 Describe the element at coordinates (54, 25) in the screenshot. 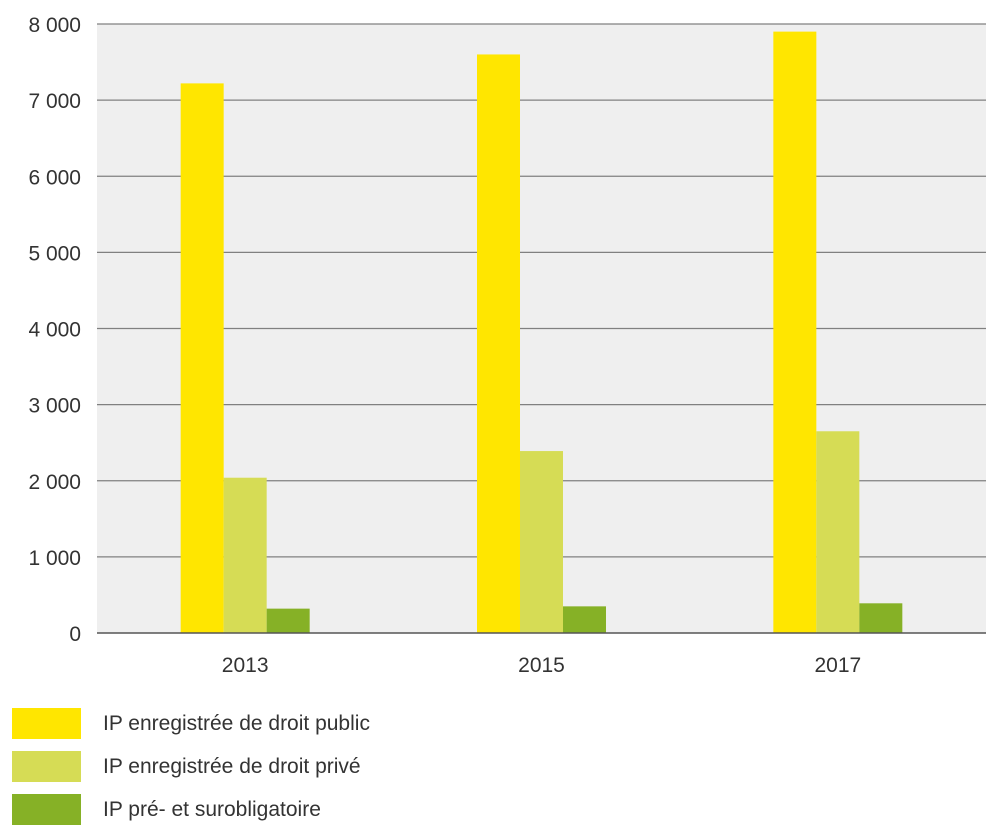

I see `y-tick-label: 8 000` at that location.